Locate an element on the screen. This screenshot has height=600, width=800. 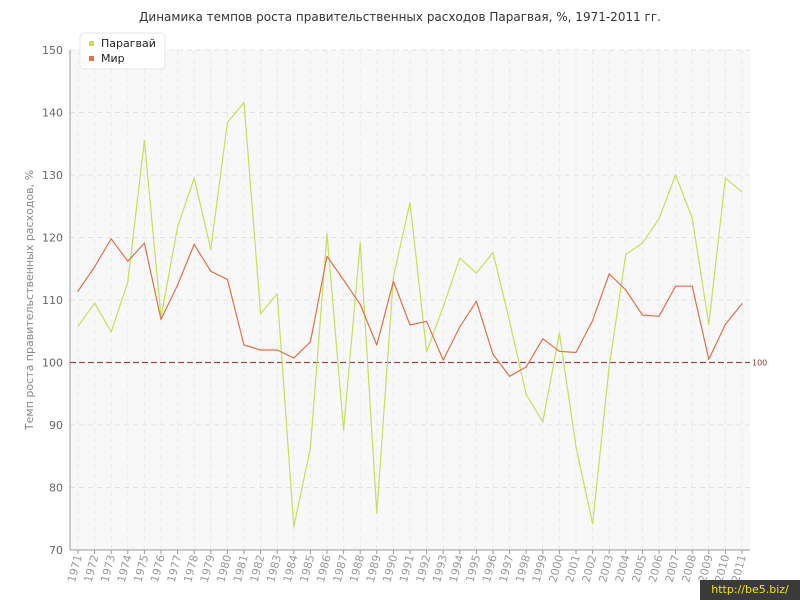
watermark: http://be5.biz/ is located at coordinates (750, 590).